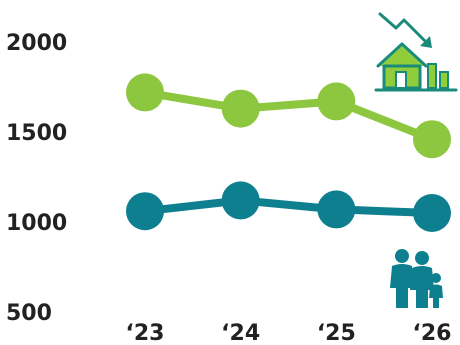 The width and height of the screenshot is (460, 345). I want to click on y-tick-label: 500, so click(29, 313).